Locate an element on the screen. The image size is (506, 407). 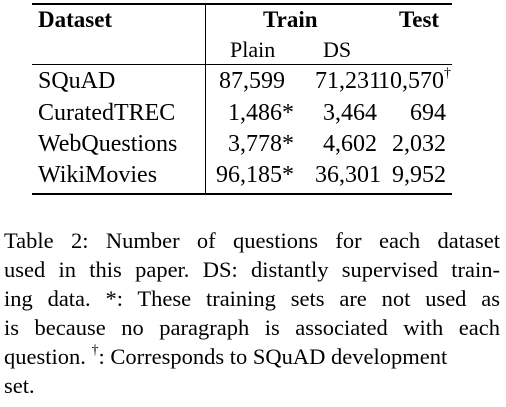
row-wikimovies-name: WikiMovies is located at coordinates (98, 175).